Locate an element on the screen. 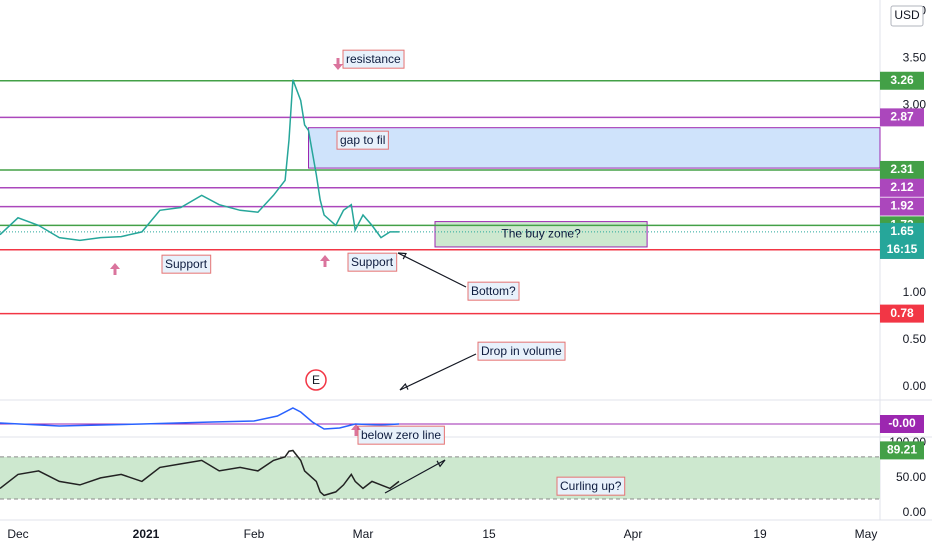 This screenshot has height=550, width=932. rsi-badge is located at coordinates (902, 450).